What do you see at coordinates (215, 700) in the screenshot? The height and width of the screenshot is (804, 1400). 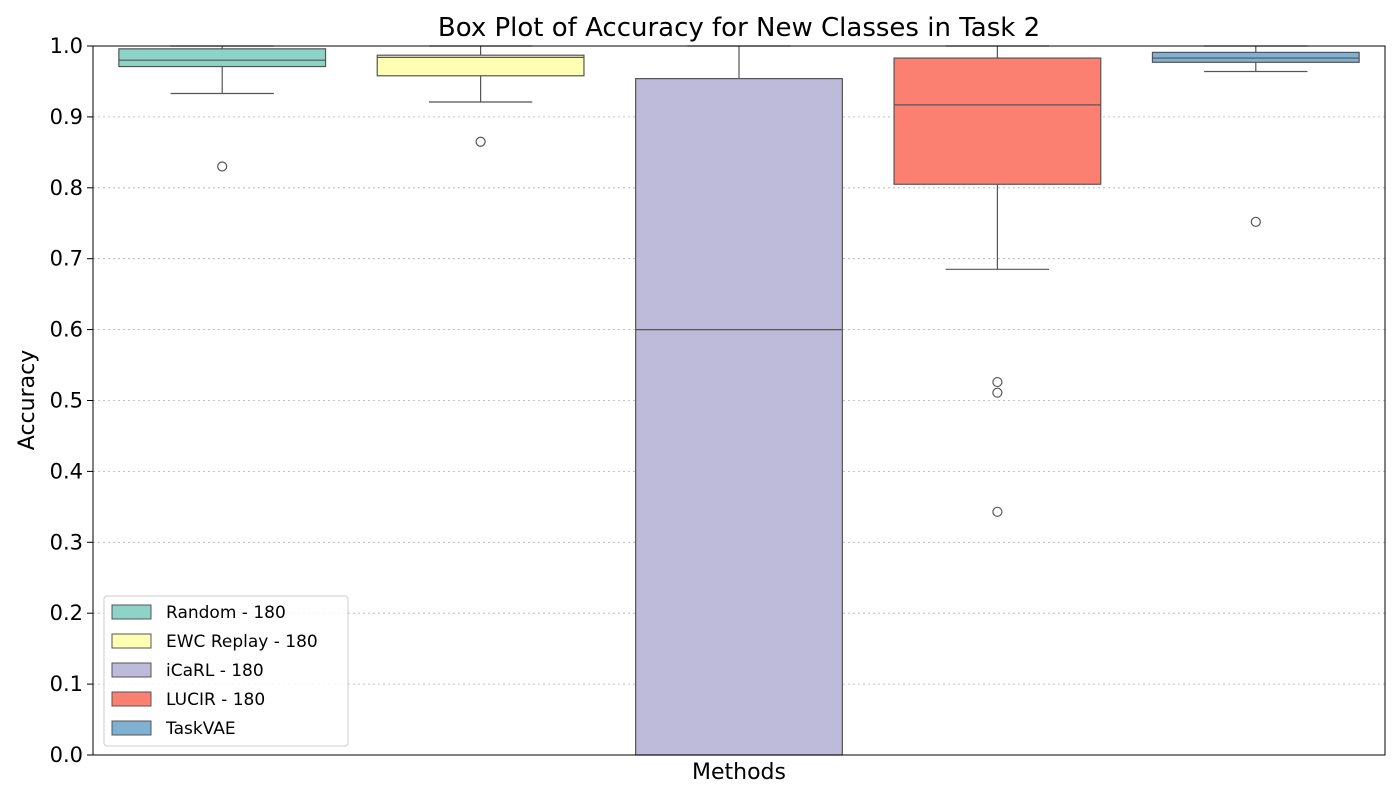 I see `legend-label: LUCIR - 180` at bounding box center [215, 700].